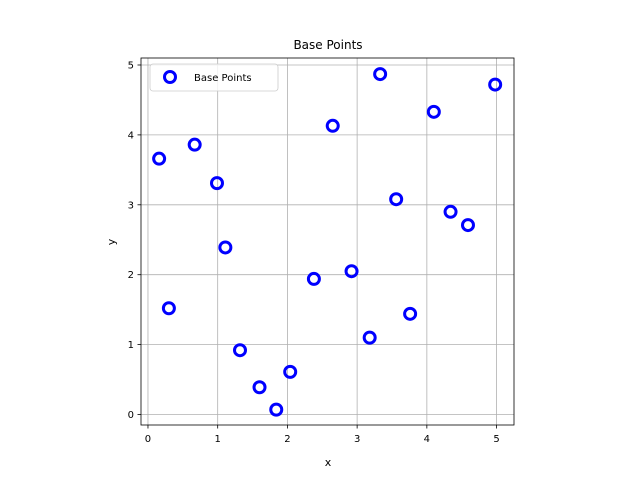 This screenshot has width=640, height=480. Describe the element at coordinates (427, 439) in the screenshot. I see `x-tick-label: 4` at that location.